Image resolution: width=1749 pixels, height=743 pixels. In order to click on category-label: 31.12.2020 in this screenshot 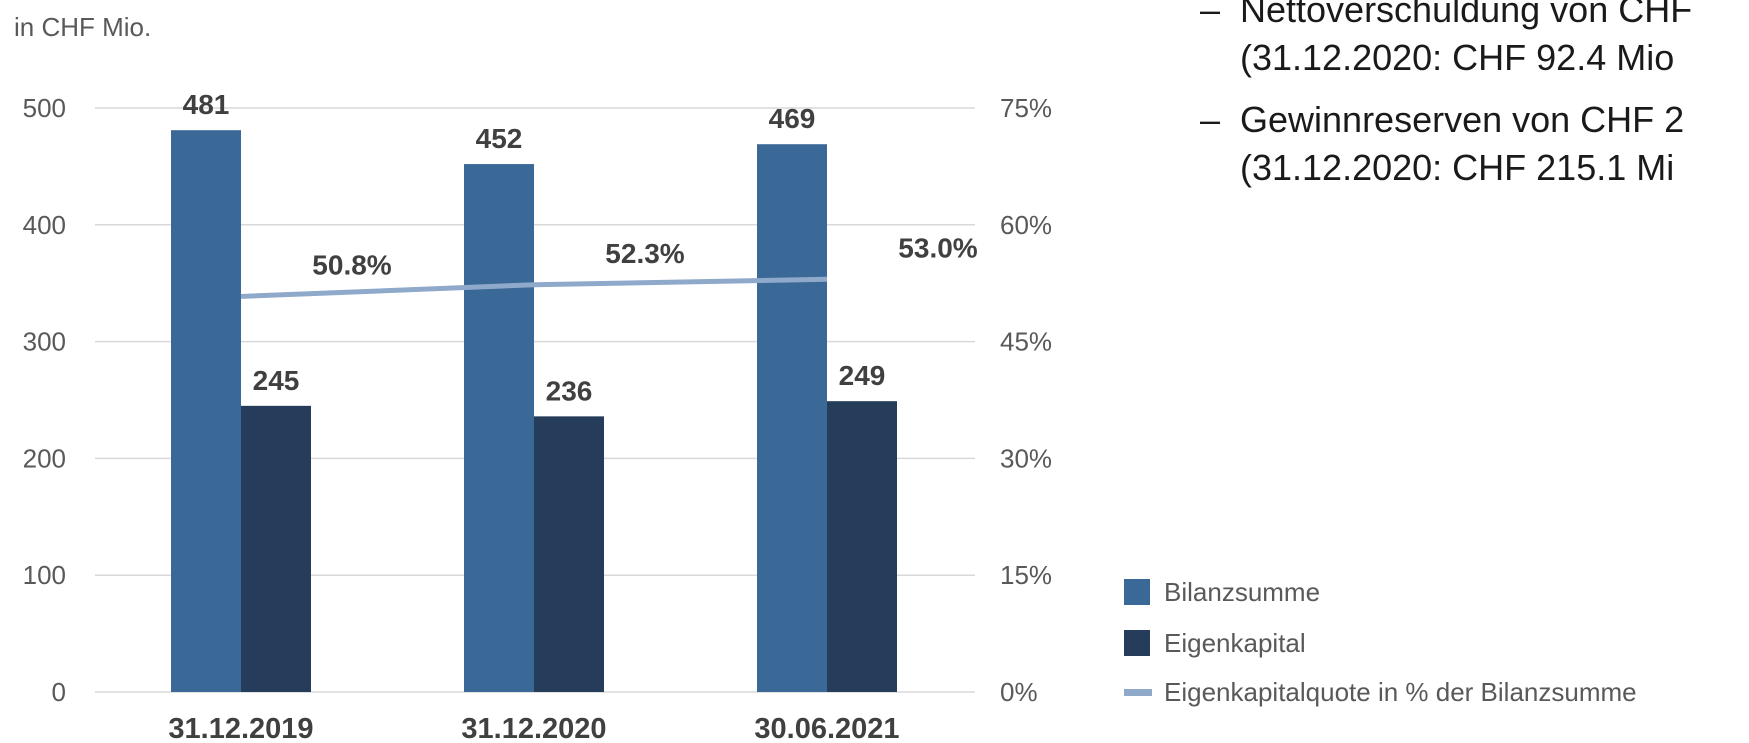, I will do `click(533, 728)`.